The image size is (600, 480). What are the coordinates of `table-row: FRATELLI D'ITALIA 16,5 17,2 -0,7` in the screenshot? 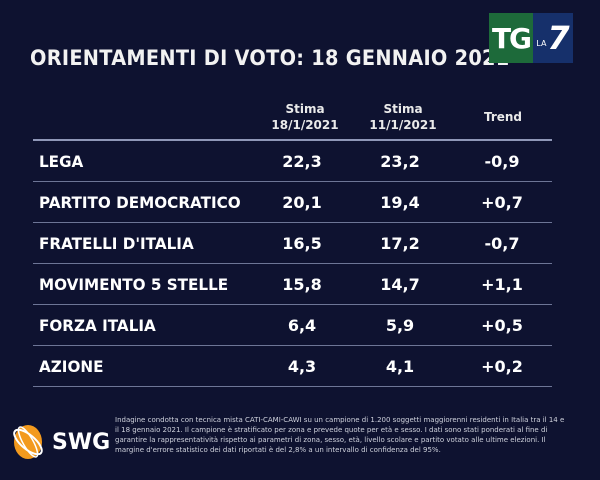 It's located at (292, 243).